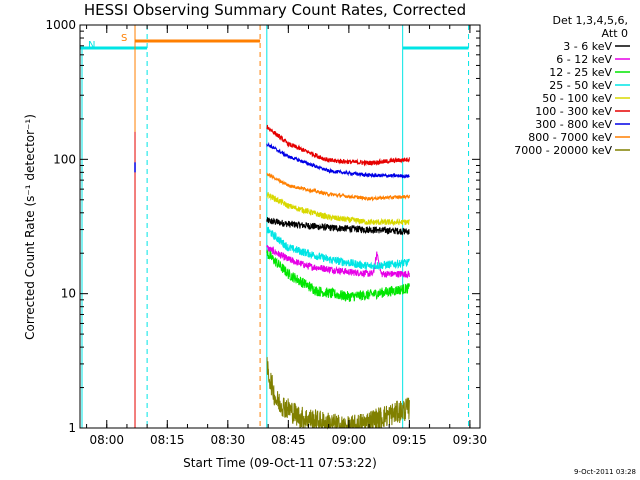 Image resolution: width=640 pixels, height=480 pixels. Describe the element at coordinates (167, 440) in the screenshot. I see `x-tick-label: 08:15` at that location.